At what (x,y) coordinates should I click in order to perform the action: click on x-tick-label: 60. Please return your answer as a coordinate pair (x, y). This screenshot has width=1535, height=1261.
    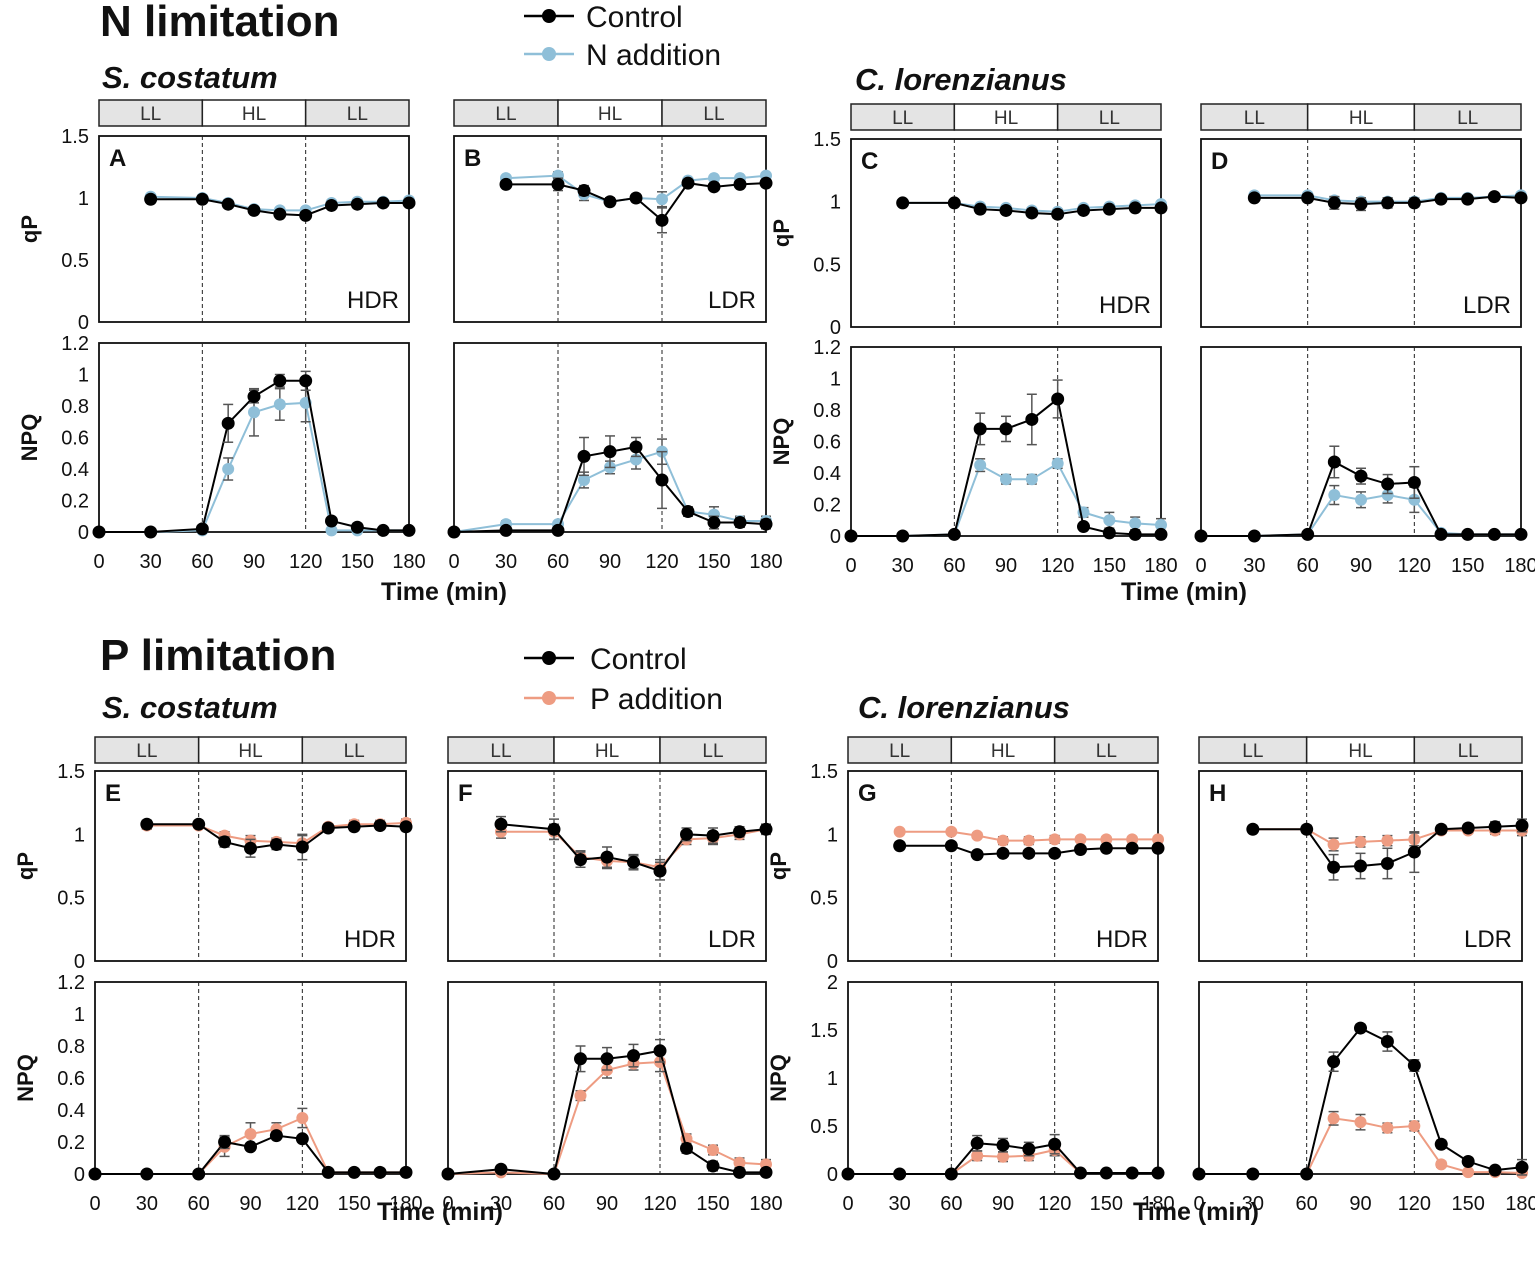
    Looking at the image, I should click on (199, 1204).